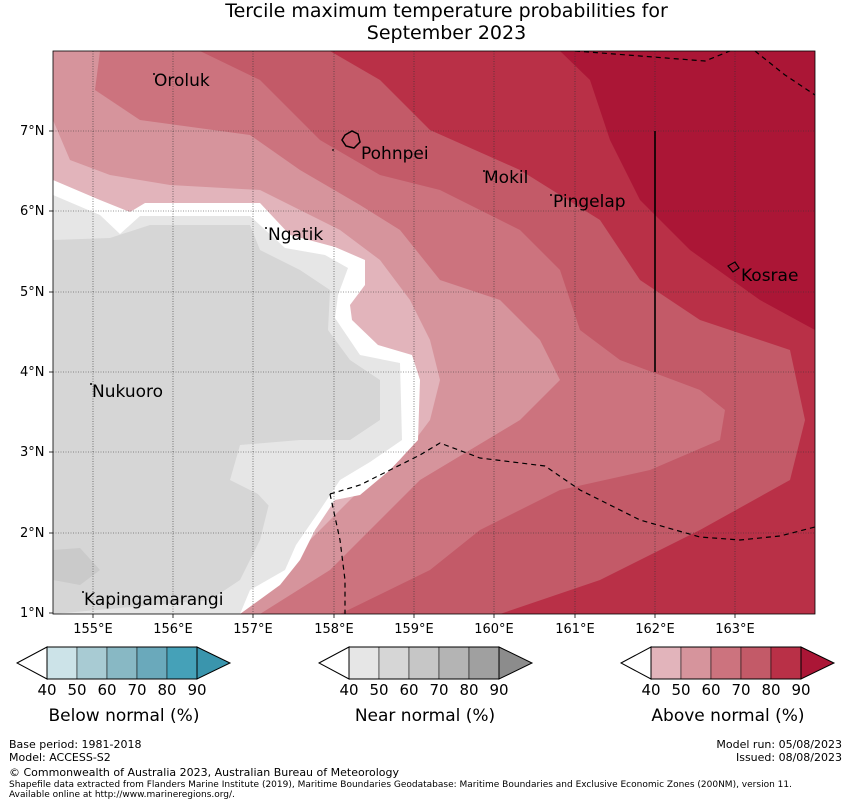  I want to click on lon-label-163e: 163°E, so click(735, 629).